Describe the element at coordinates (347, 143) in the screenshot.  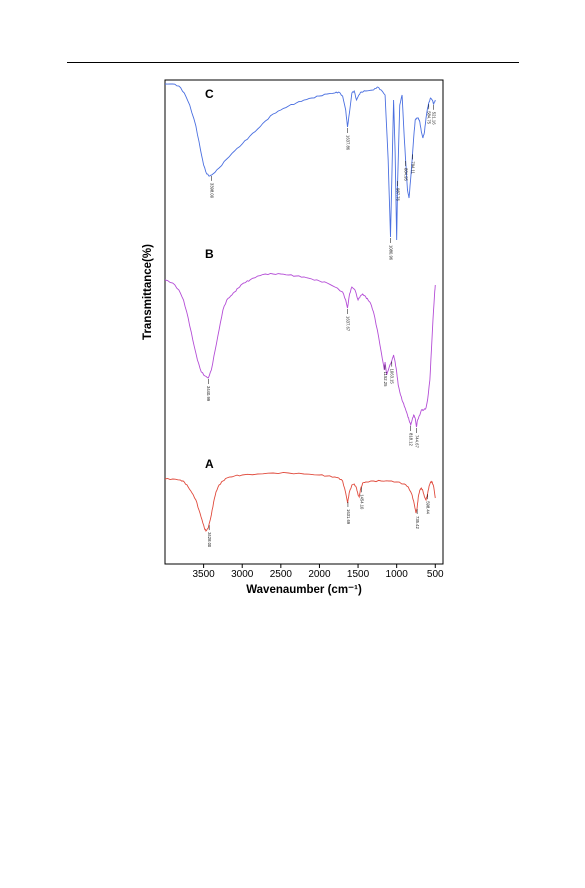
I see `peak-label: 1637.86` at that location.